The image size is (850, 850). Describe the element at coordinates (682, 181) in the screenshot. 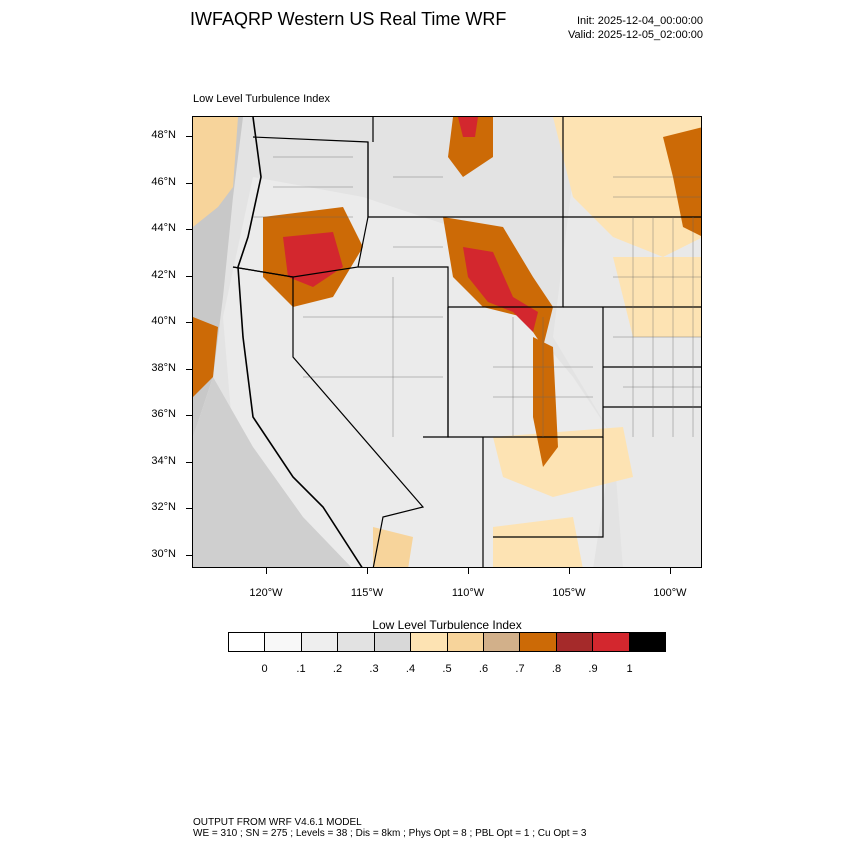

I see `dakota-turbulence` at that location.